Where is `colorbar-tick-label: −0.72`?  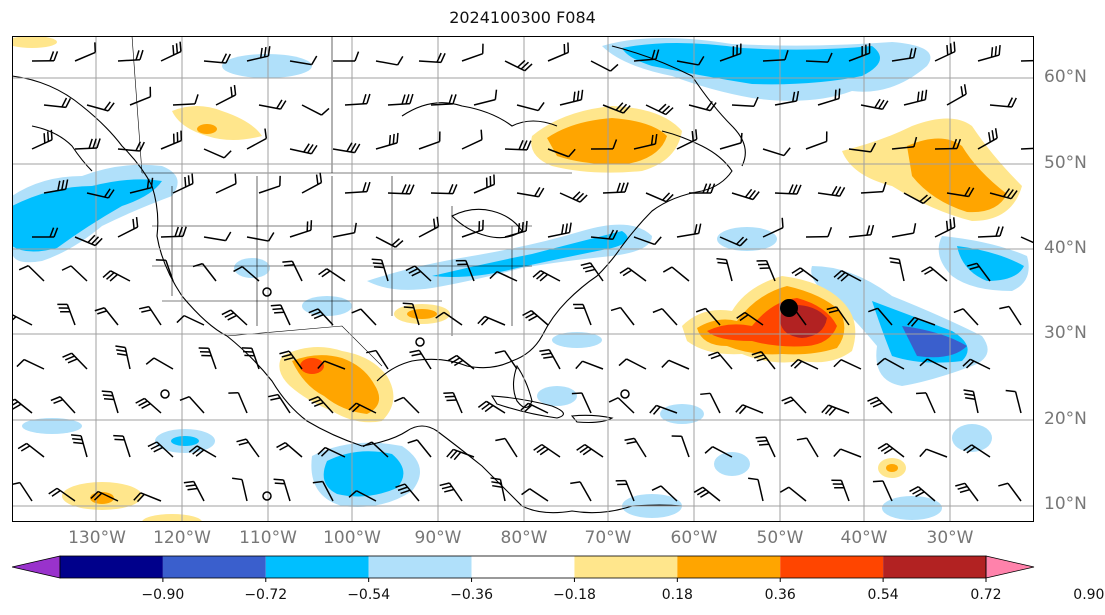
colorbar-tick-label: −0.72 is located at coordinates (266, 595).